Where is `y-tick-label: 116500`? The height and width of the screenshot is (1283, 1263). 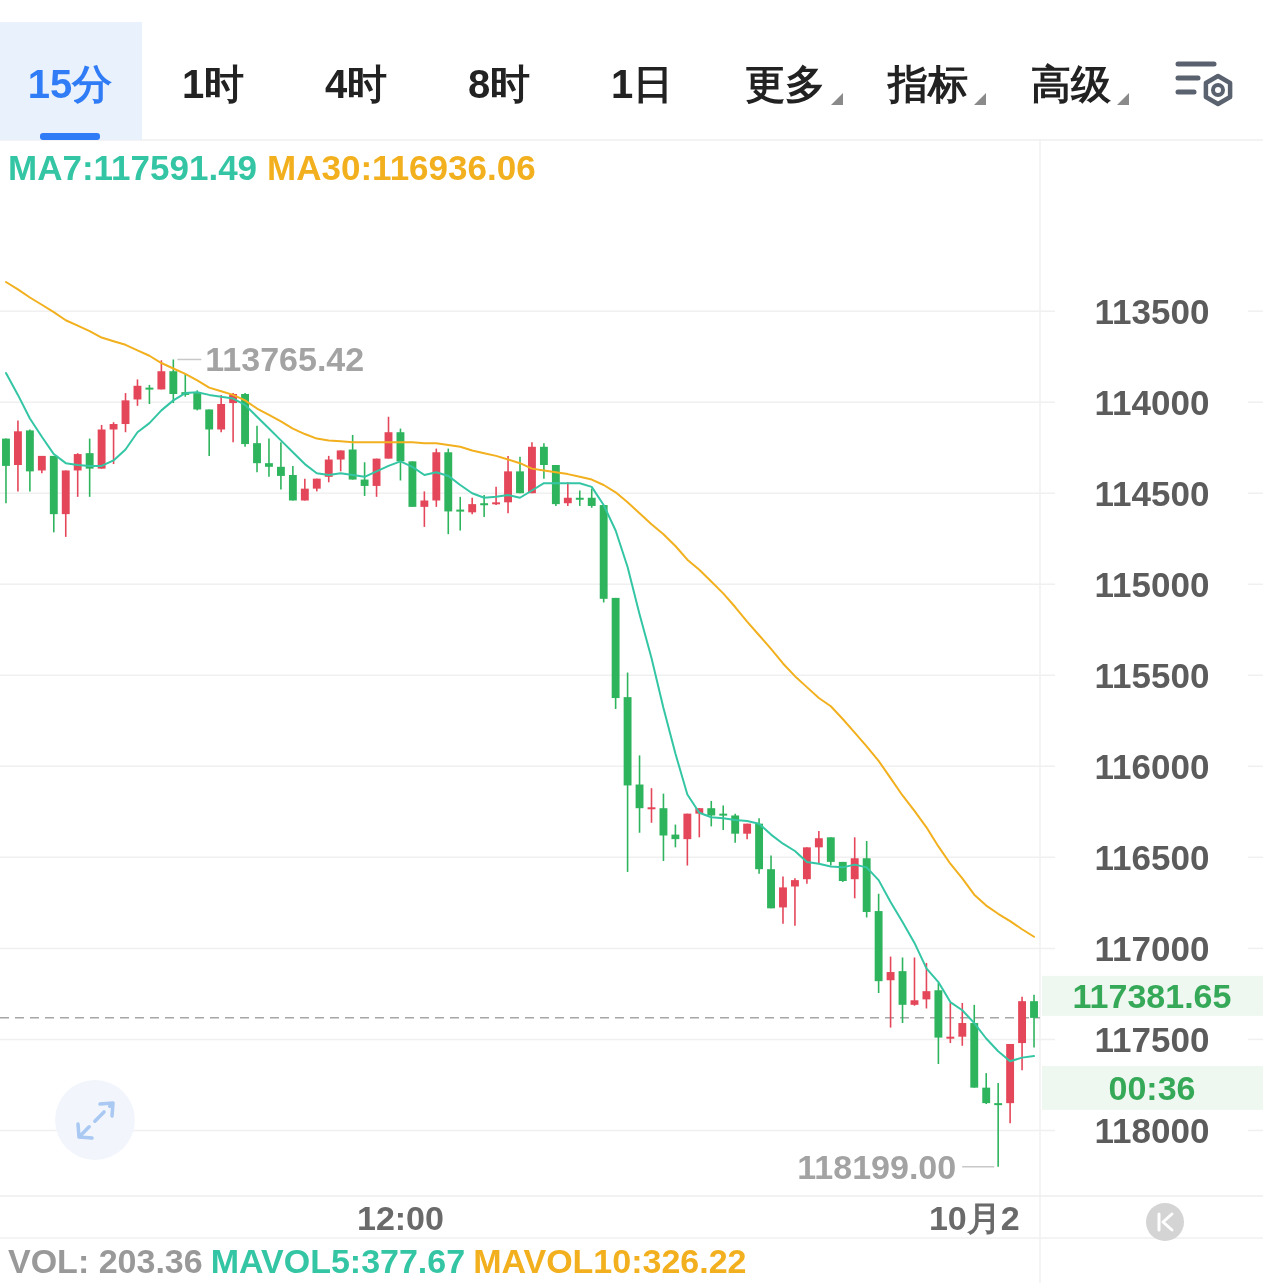
y-tick-label: 116500 is located at coordinates (1152, 857).